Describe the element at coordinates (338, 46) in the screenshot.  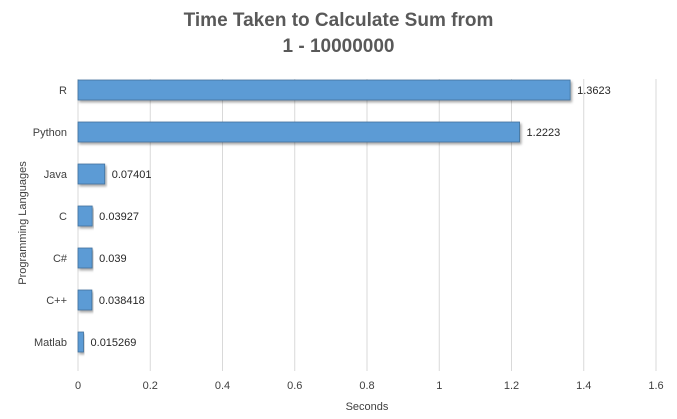
I see `chart-title-line-2: 1 - 10000000` at that location.